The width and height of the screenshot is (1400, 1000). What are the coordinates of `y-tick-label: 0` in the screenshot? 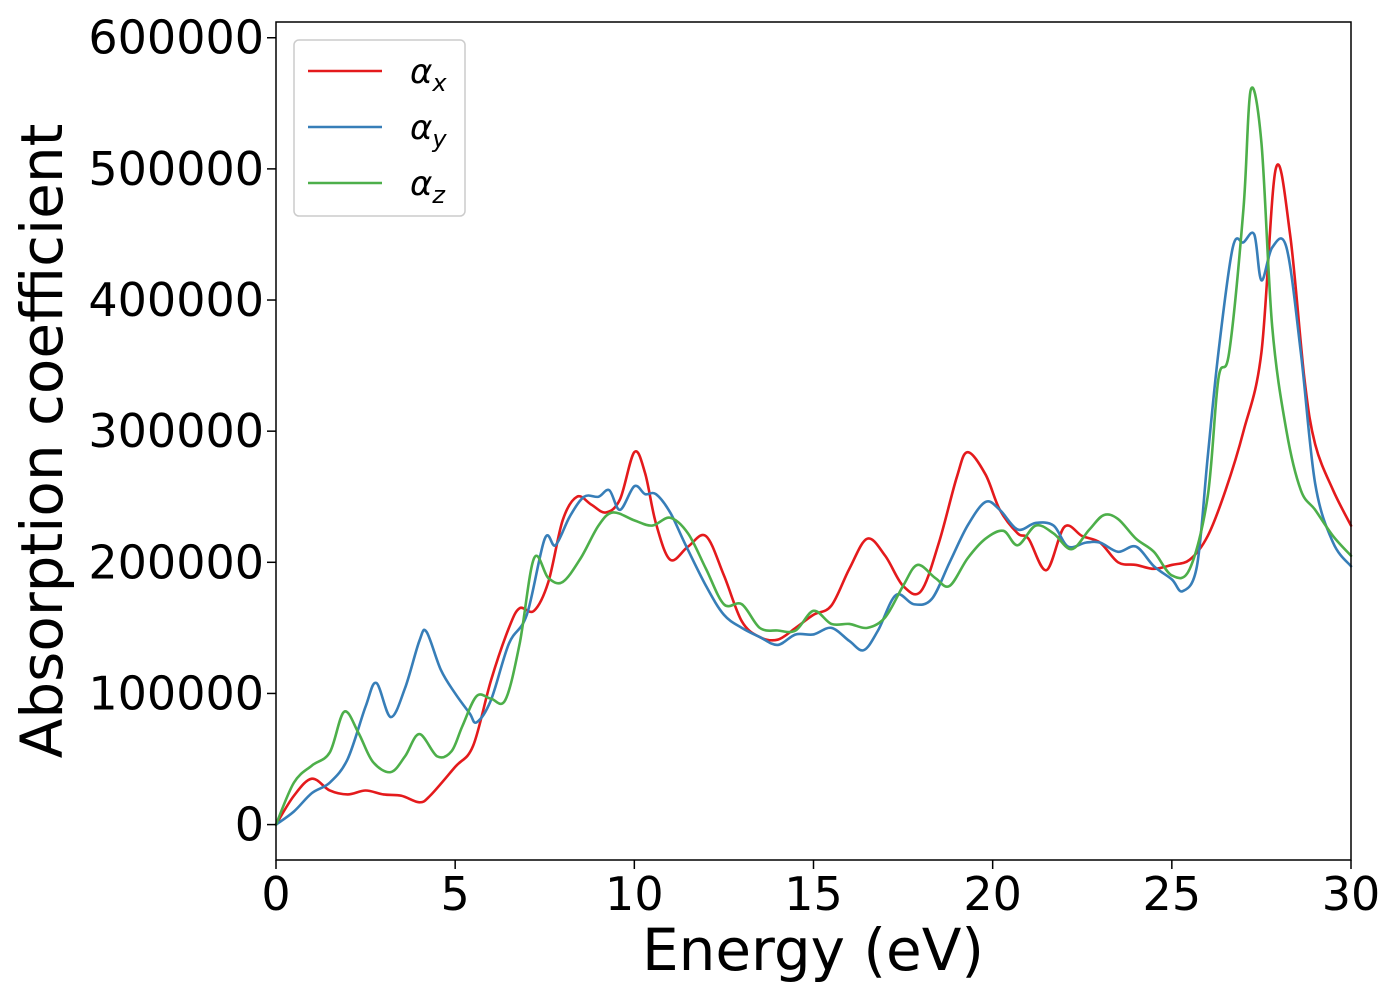 It's located at (249, 825).